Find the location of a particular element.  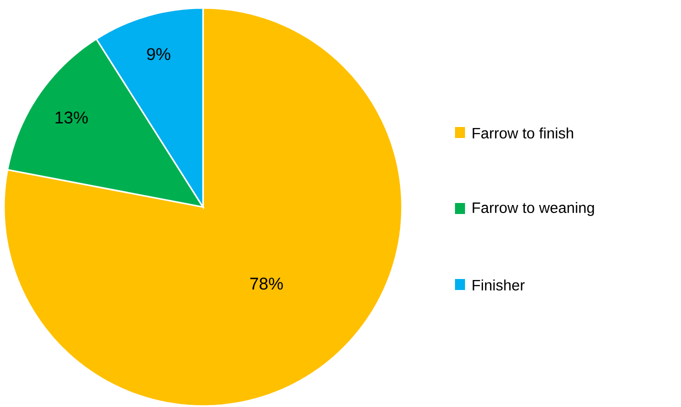

data-label: 9% is located at coordinates (158, 54).